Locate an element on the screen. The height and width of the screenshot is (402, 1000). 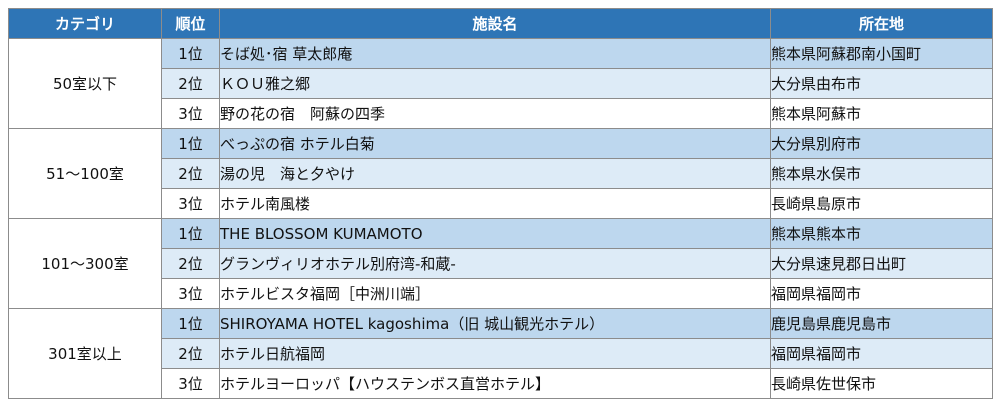
location-cell: 大分県速見郡日出町 is located at coordinates (881, 263).